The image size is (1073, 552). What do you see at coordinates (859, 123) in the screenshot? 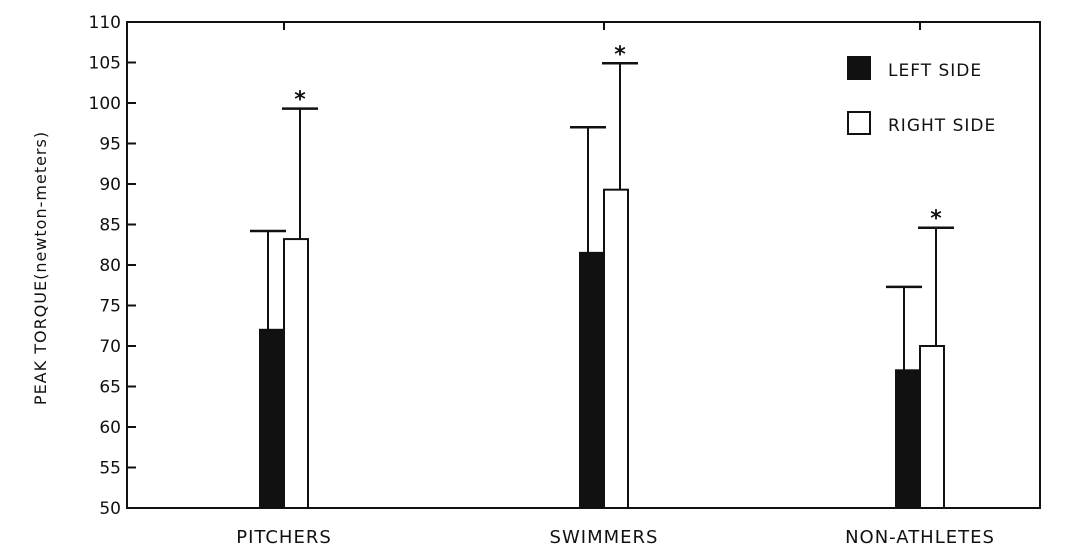
I see `legend-swatch-right` at bounding box center [859, 123].